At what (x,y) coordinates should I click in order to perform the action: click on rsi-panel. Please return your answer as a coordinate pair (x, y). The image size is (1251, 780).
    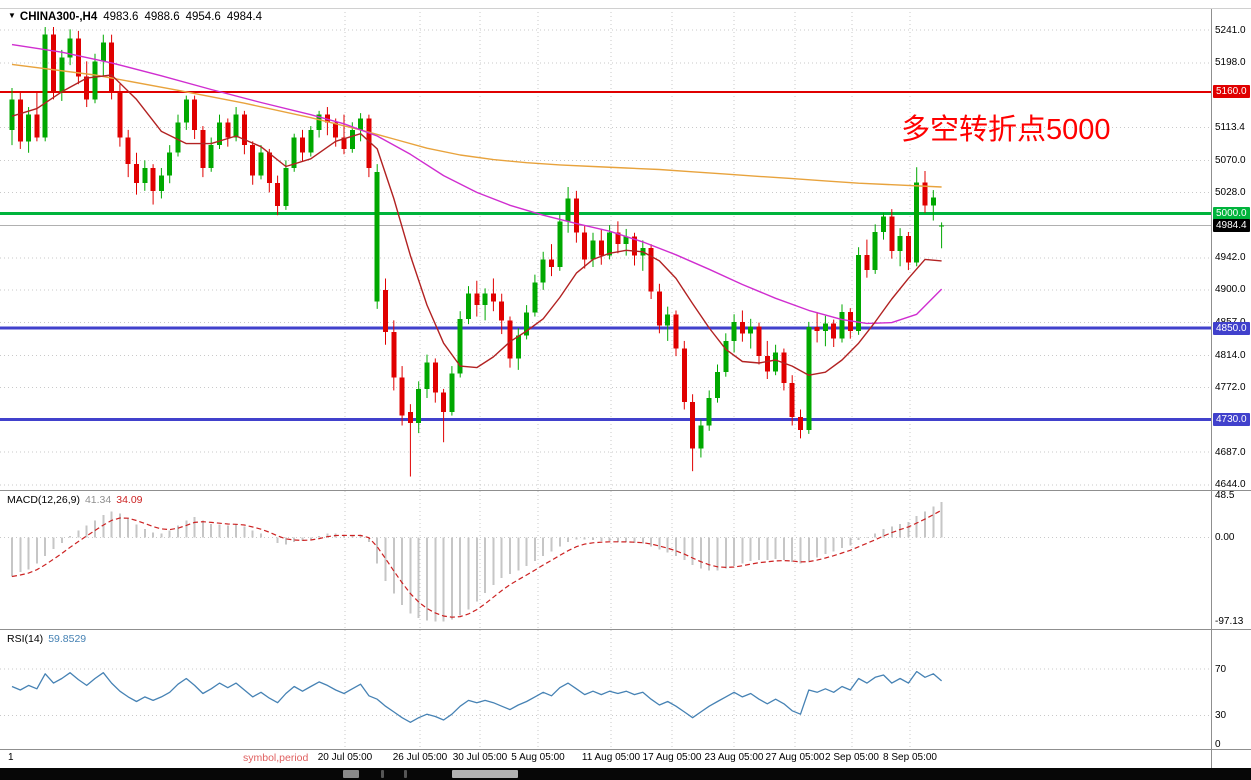
    Looking at the image, I should click on (605, 690).